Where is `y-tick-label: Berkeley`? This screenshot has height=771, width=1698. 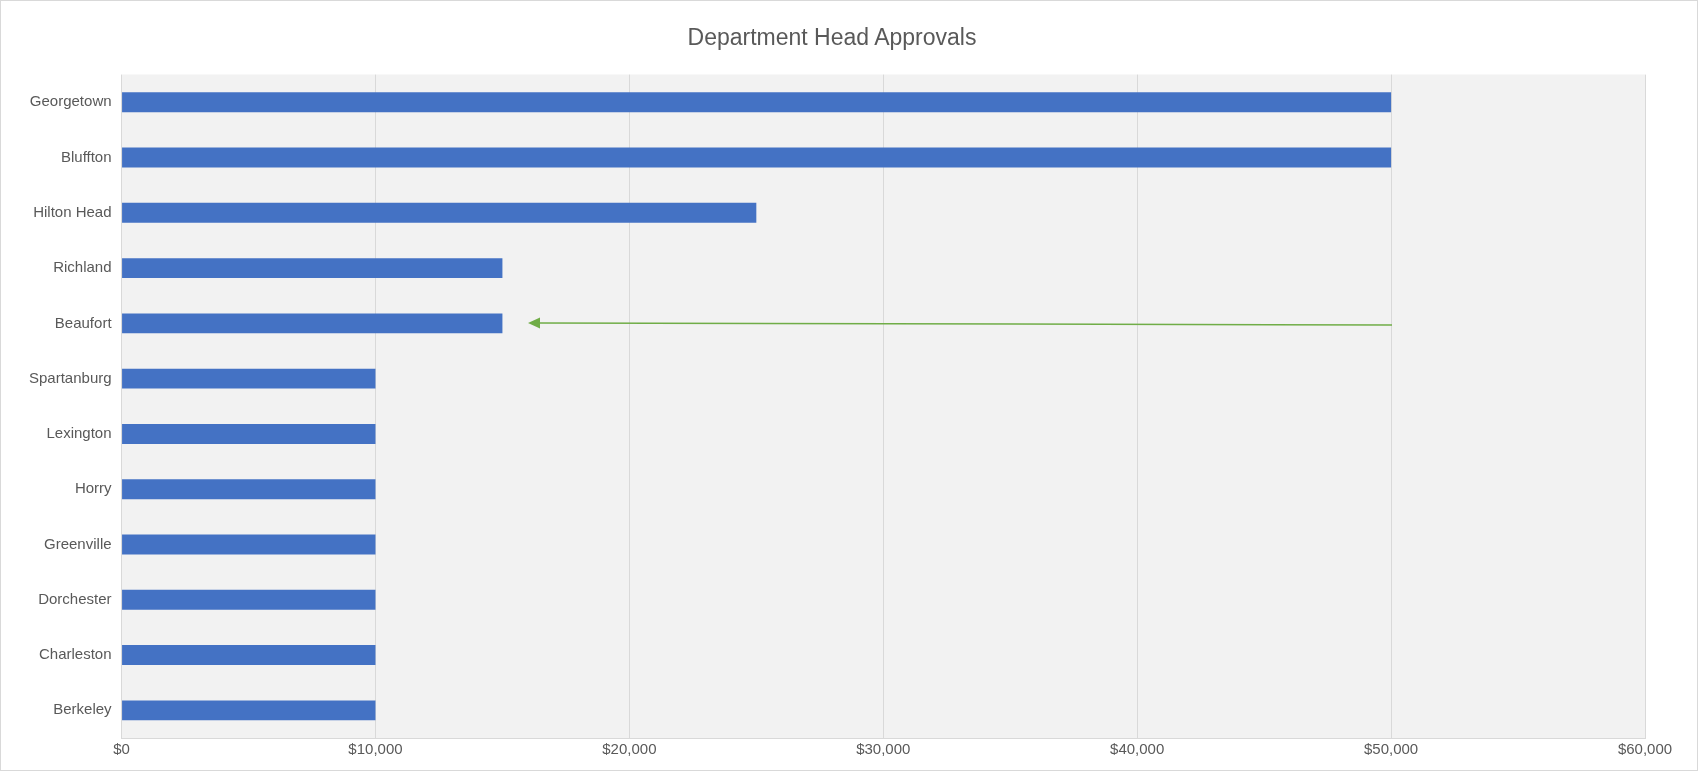
y-tick-label: Berkeley is located at coordinates (83, 709).